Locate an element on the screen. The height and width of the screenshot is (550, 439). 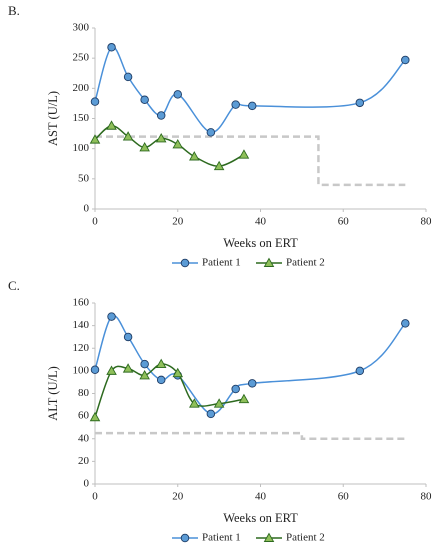
y-tick-label: 140 is located at coordinates (81, 325).